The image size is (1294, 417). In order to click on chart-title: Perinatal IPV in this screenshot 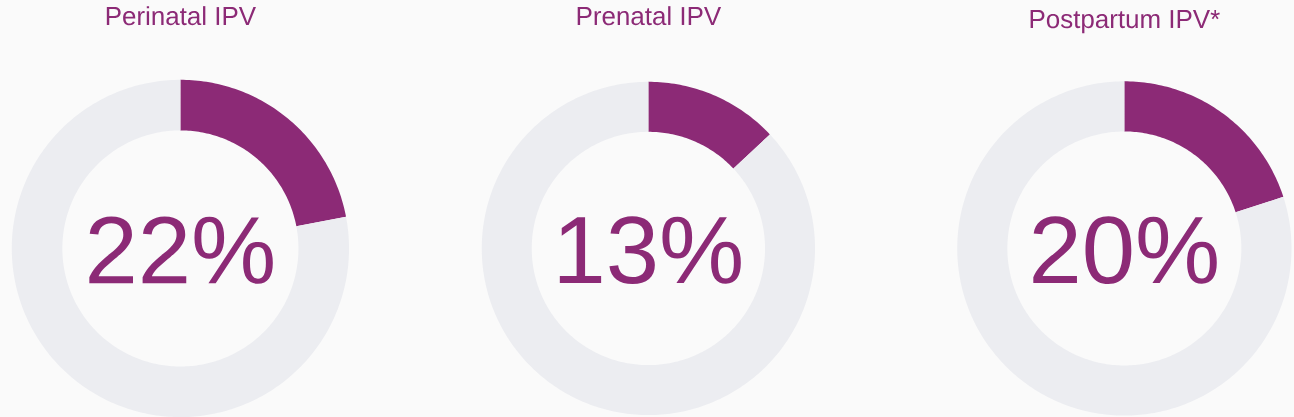, I will do `click(181, 16)`.